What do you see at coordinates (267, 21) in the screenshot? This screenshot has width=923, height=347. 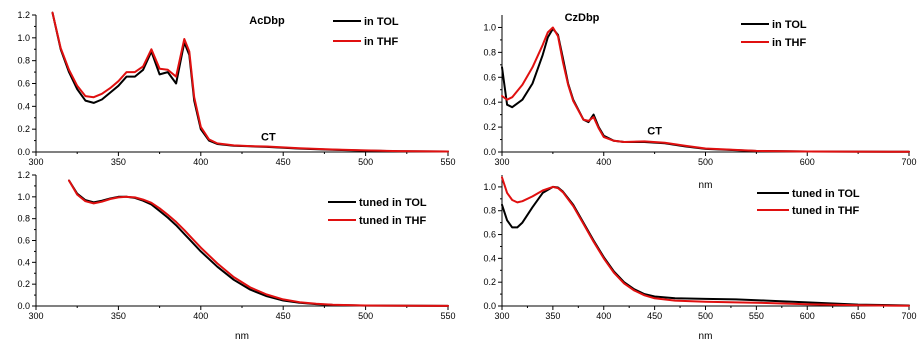 I see `chart-title: AcDbp` at bounding box center [267, 21].